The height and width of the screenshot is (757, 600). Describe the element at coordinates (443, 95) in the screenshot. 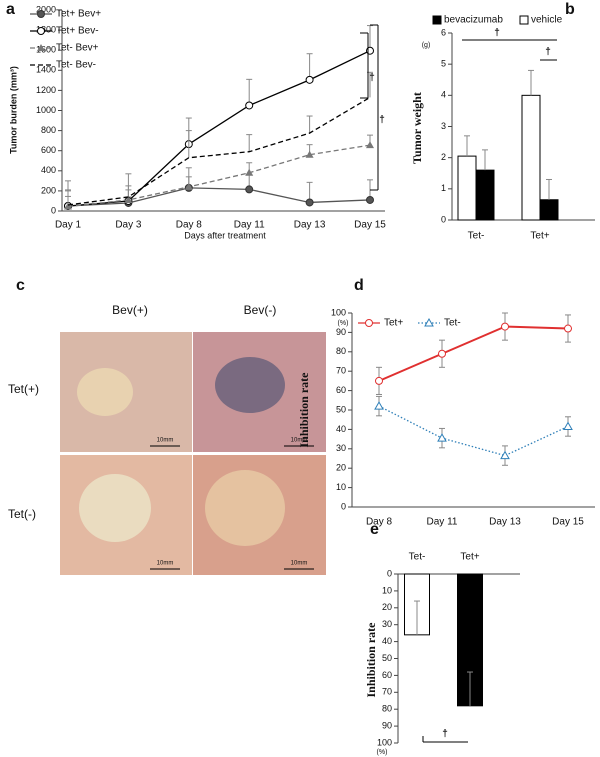

I see `y-tick-label: 4` at that location.